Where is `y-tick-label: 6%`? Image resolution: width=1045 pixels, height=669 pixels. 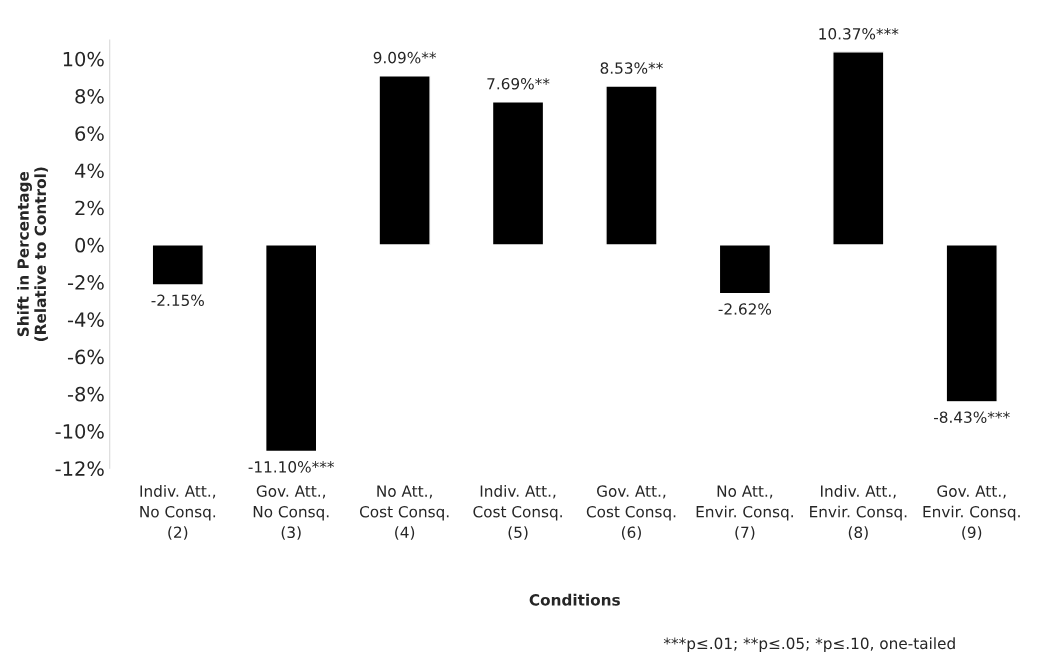
y-tick-label: 6% is located at coordinates (89, 133).